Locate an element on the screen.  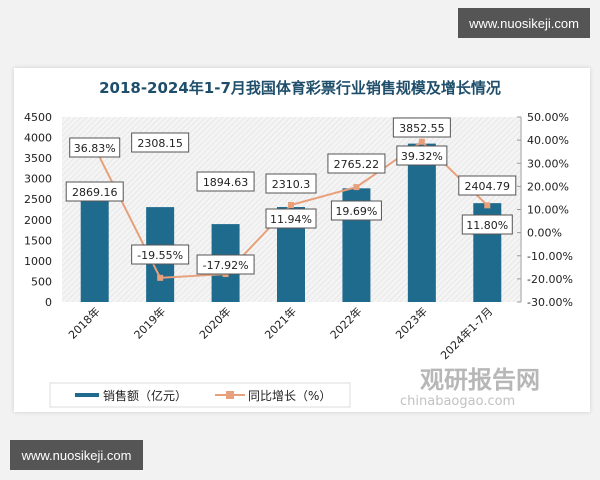
watermark-top: www.nuosikeji.com is located at coordinates (524, 23).